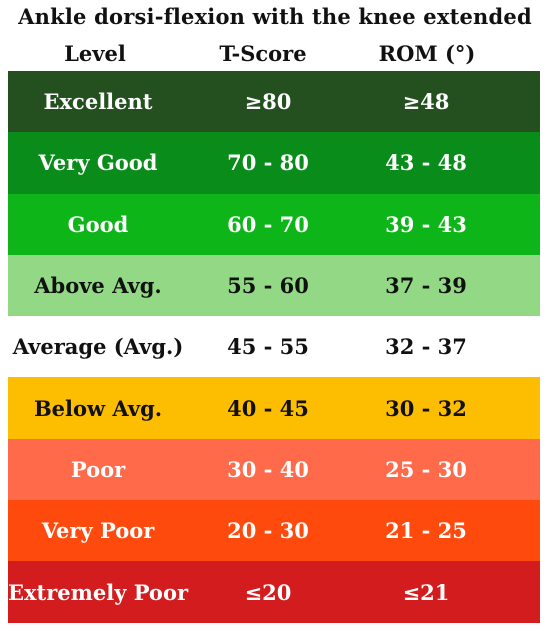 The height and width of the screenshot is (631, 550). I want to click on row-level: Extremely Poor, so click(98, 592).